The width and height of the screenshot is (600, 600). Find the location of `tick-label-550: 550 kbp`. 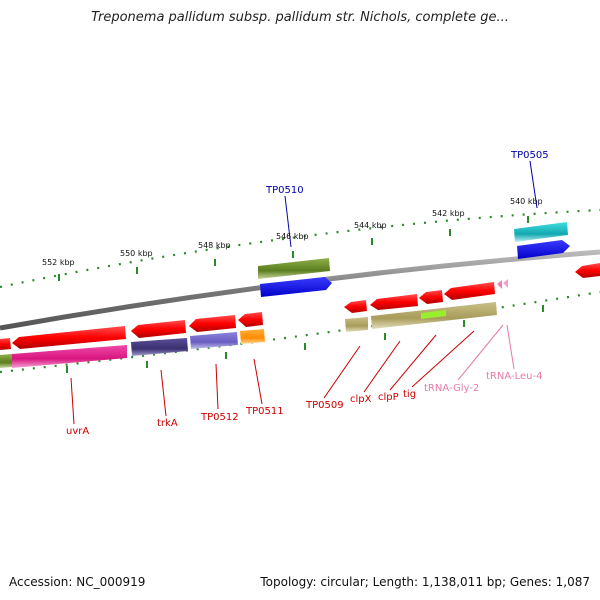

tick-label-550: 550 kbp is located at coordinates (136, 253).